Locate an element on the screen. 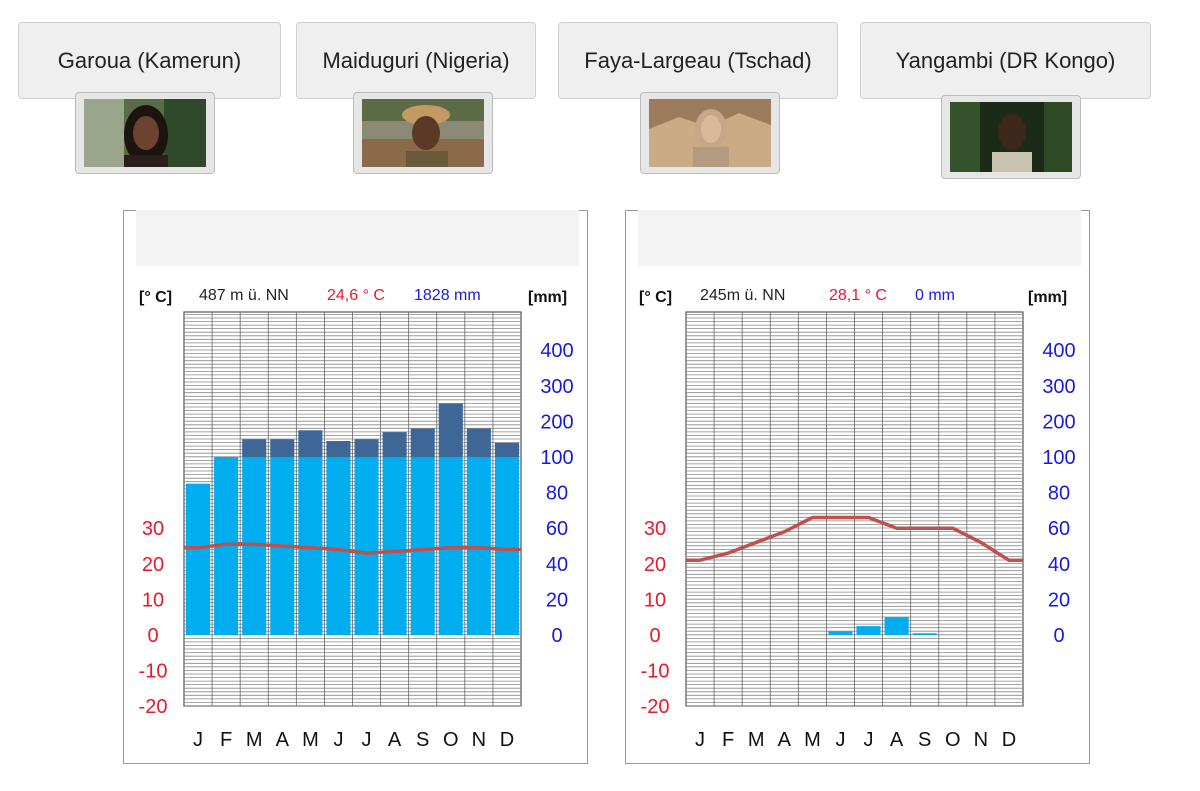  portrait-woman-forest-photo is located at coordinates (145, 133).